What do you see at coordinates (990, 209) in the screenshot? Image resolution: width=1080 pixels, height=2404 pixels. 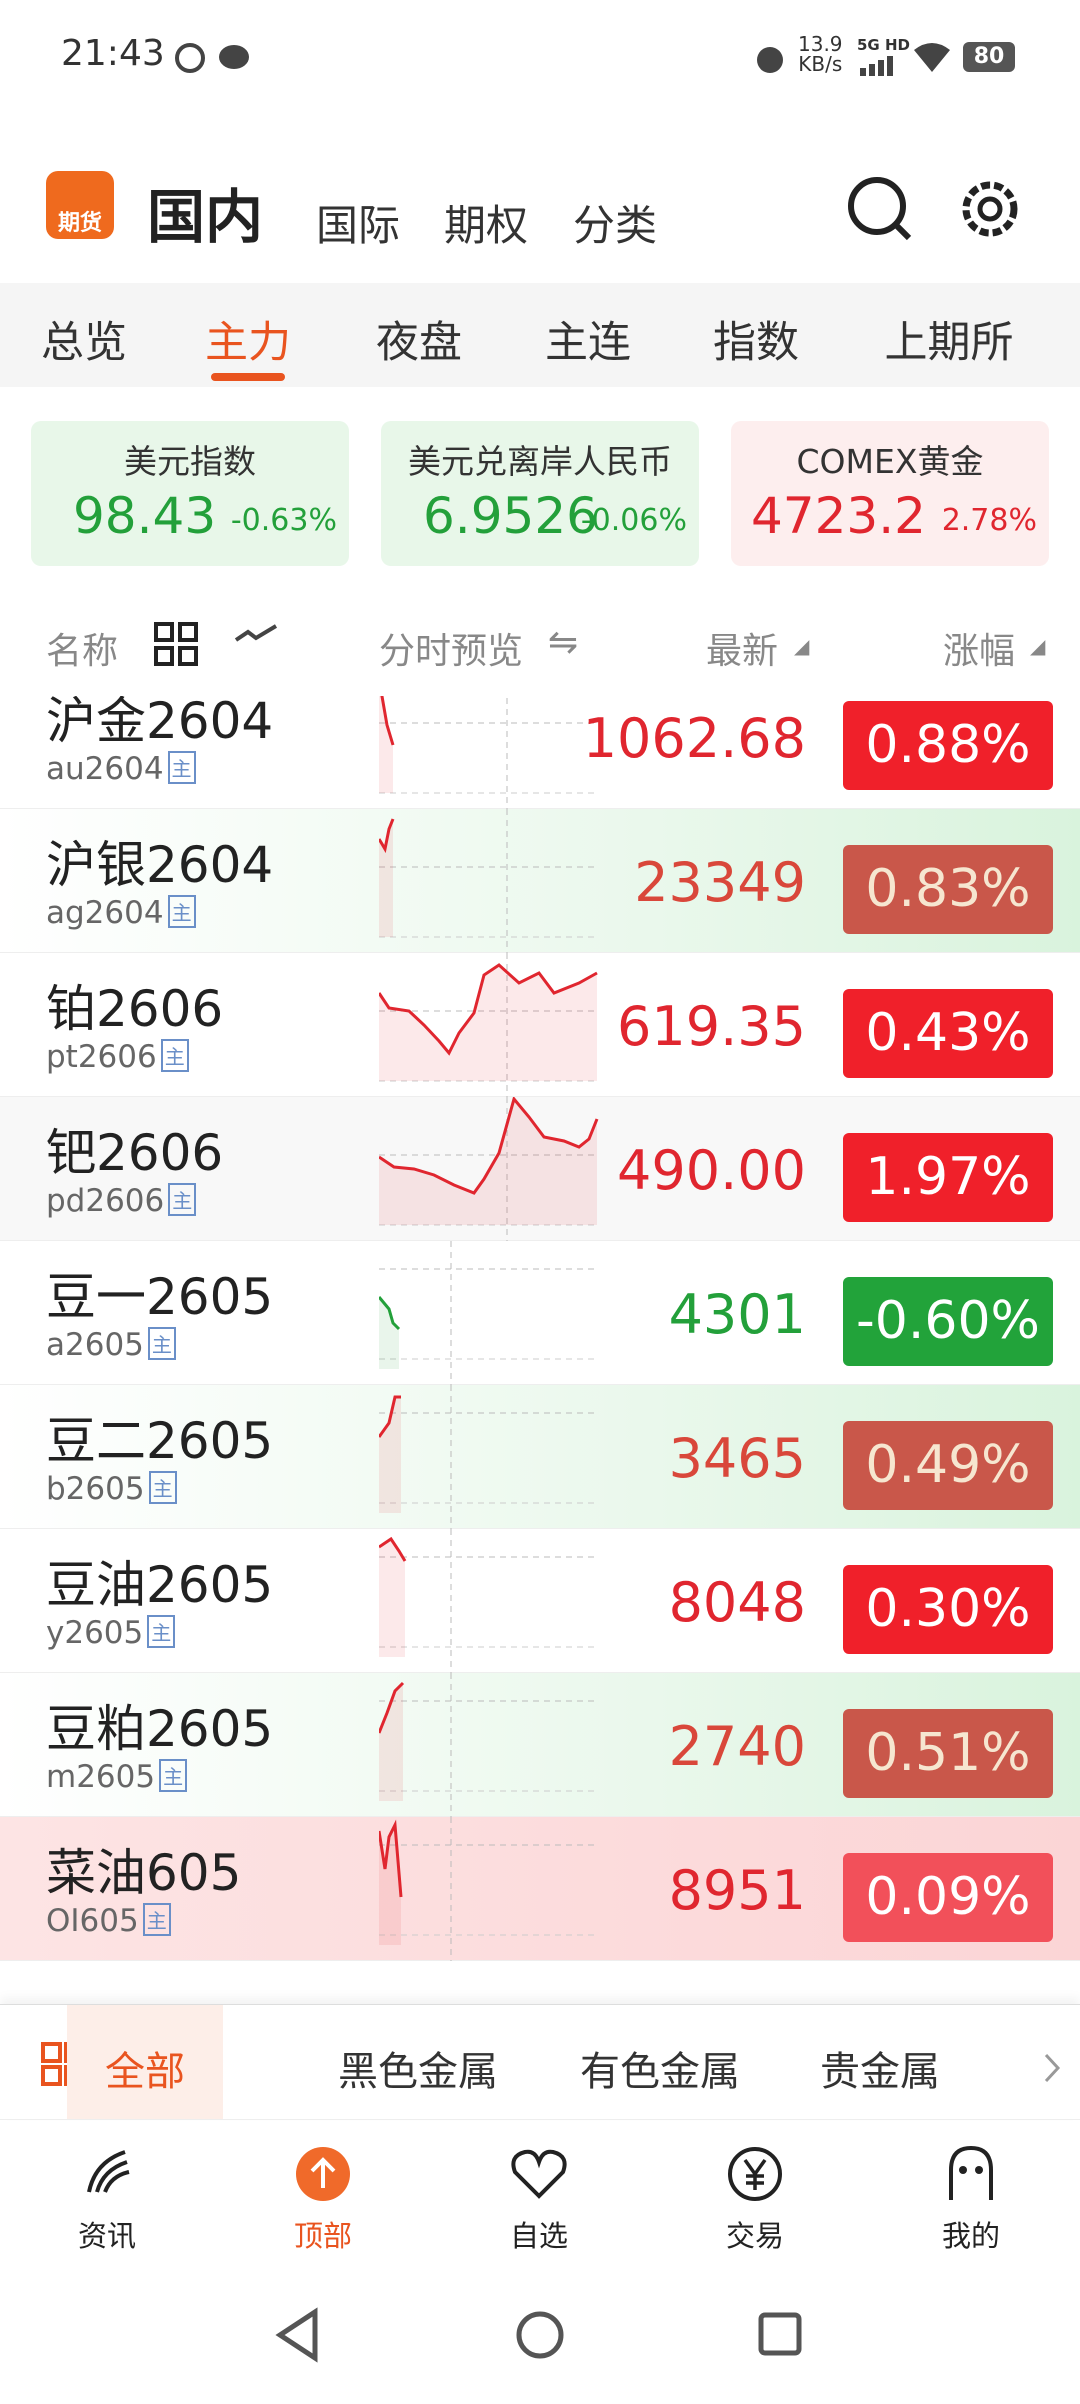 I see `settings-icon` at bounding box center [990, 209].